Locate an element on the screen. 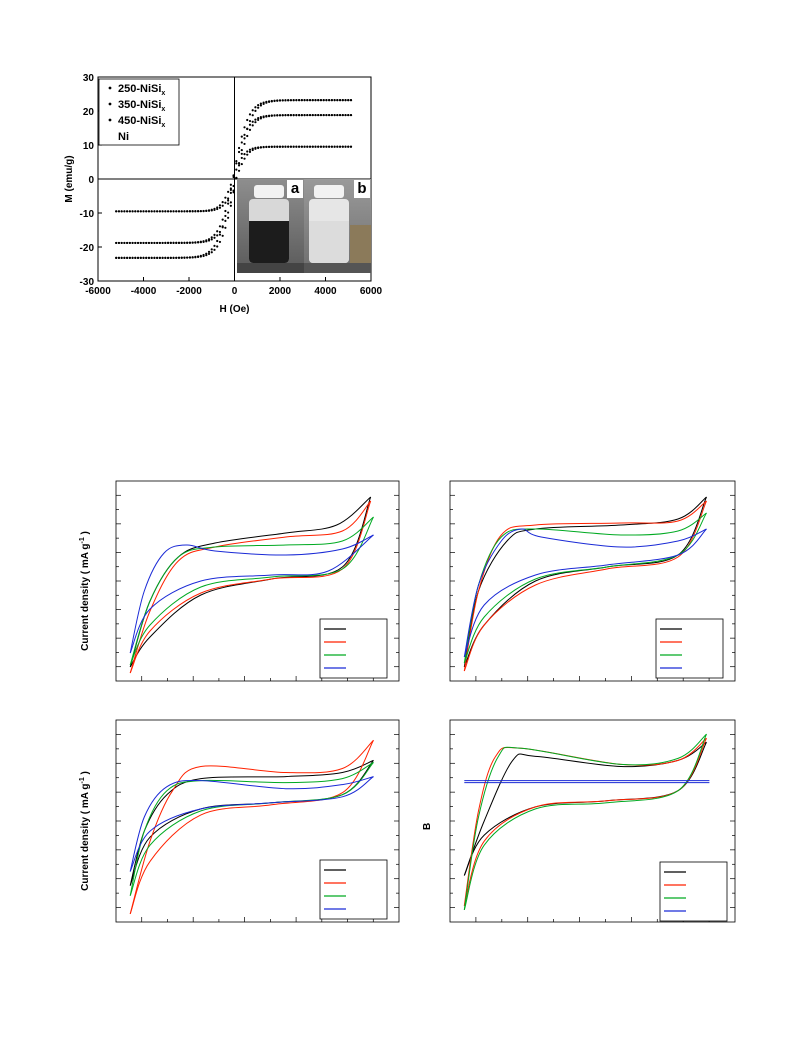  hyst-legend-box is located at coordinates (139, 112).